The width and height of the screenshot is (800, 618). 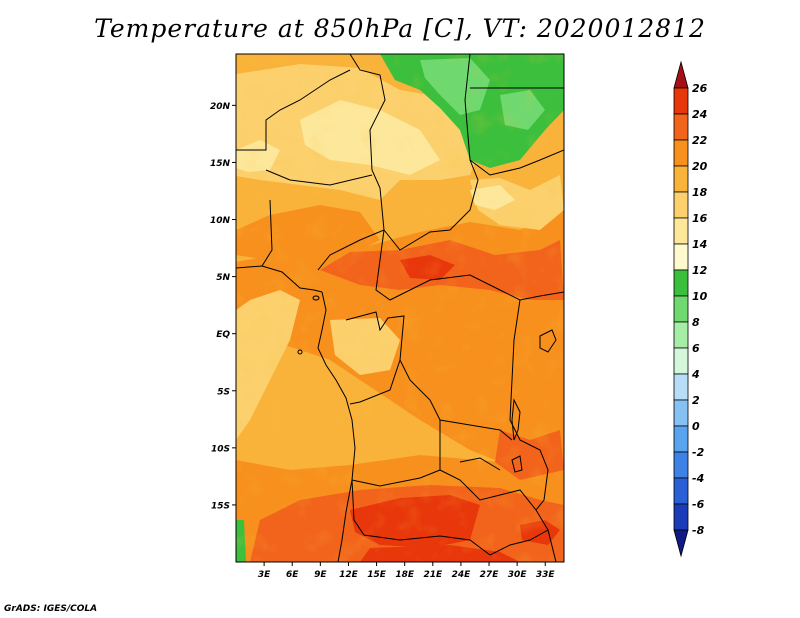 I want to click on colorbar-label: 20, so click(x=700, y=166).